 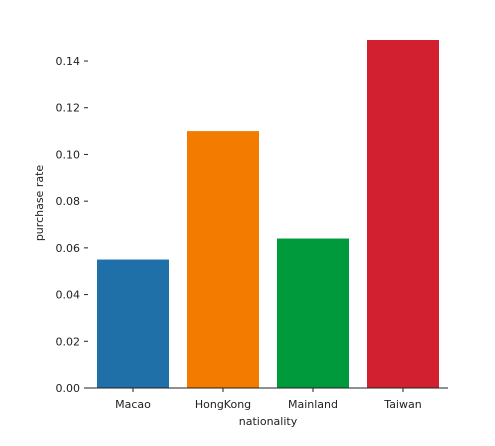 What do you see at coordinates (402, 404) in the screenshot?
I see `x-tick-label: Taiwan` at bounding box center [402, 404].